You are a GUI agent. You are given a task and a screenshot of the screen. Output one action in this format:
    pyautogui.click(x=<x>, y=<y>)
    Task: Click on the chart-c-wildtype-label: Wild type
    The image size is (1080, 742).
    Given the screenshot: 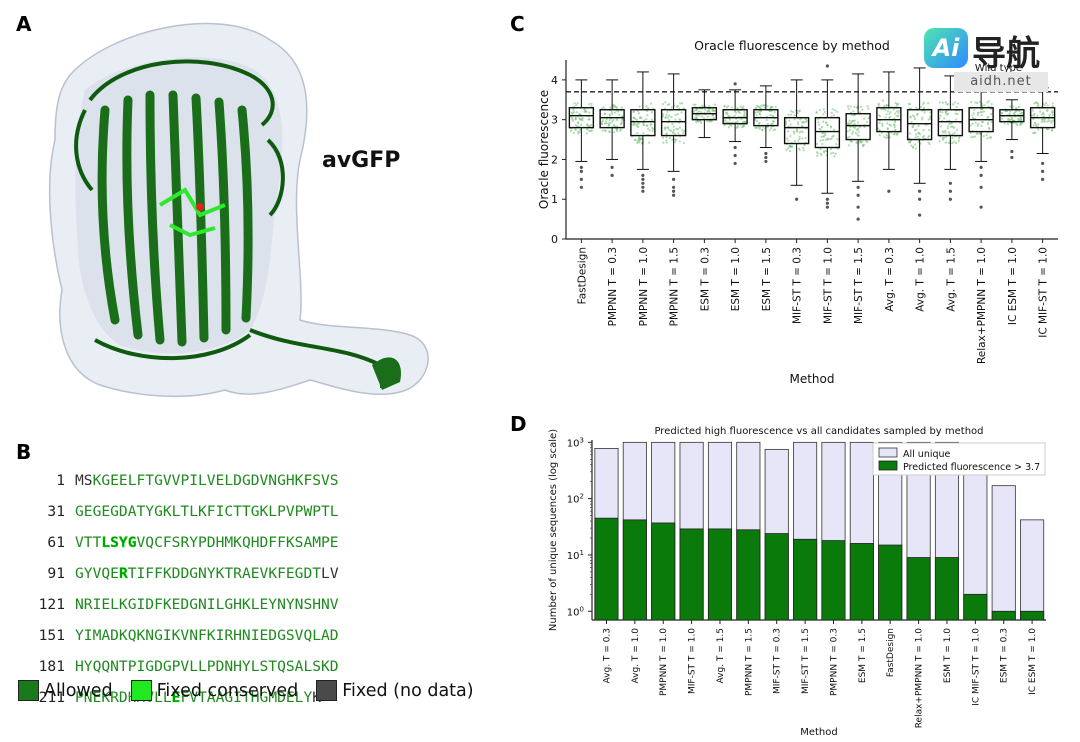 What is the action you would take?
    pyautogui.click(x=998, y=68)
    